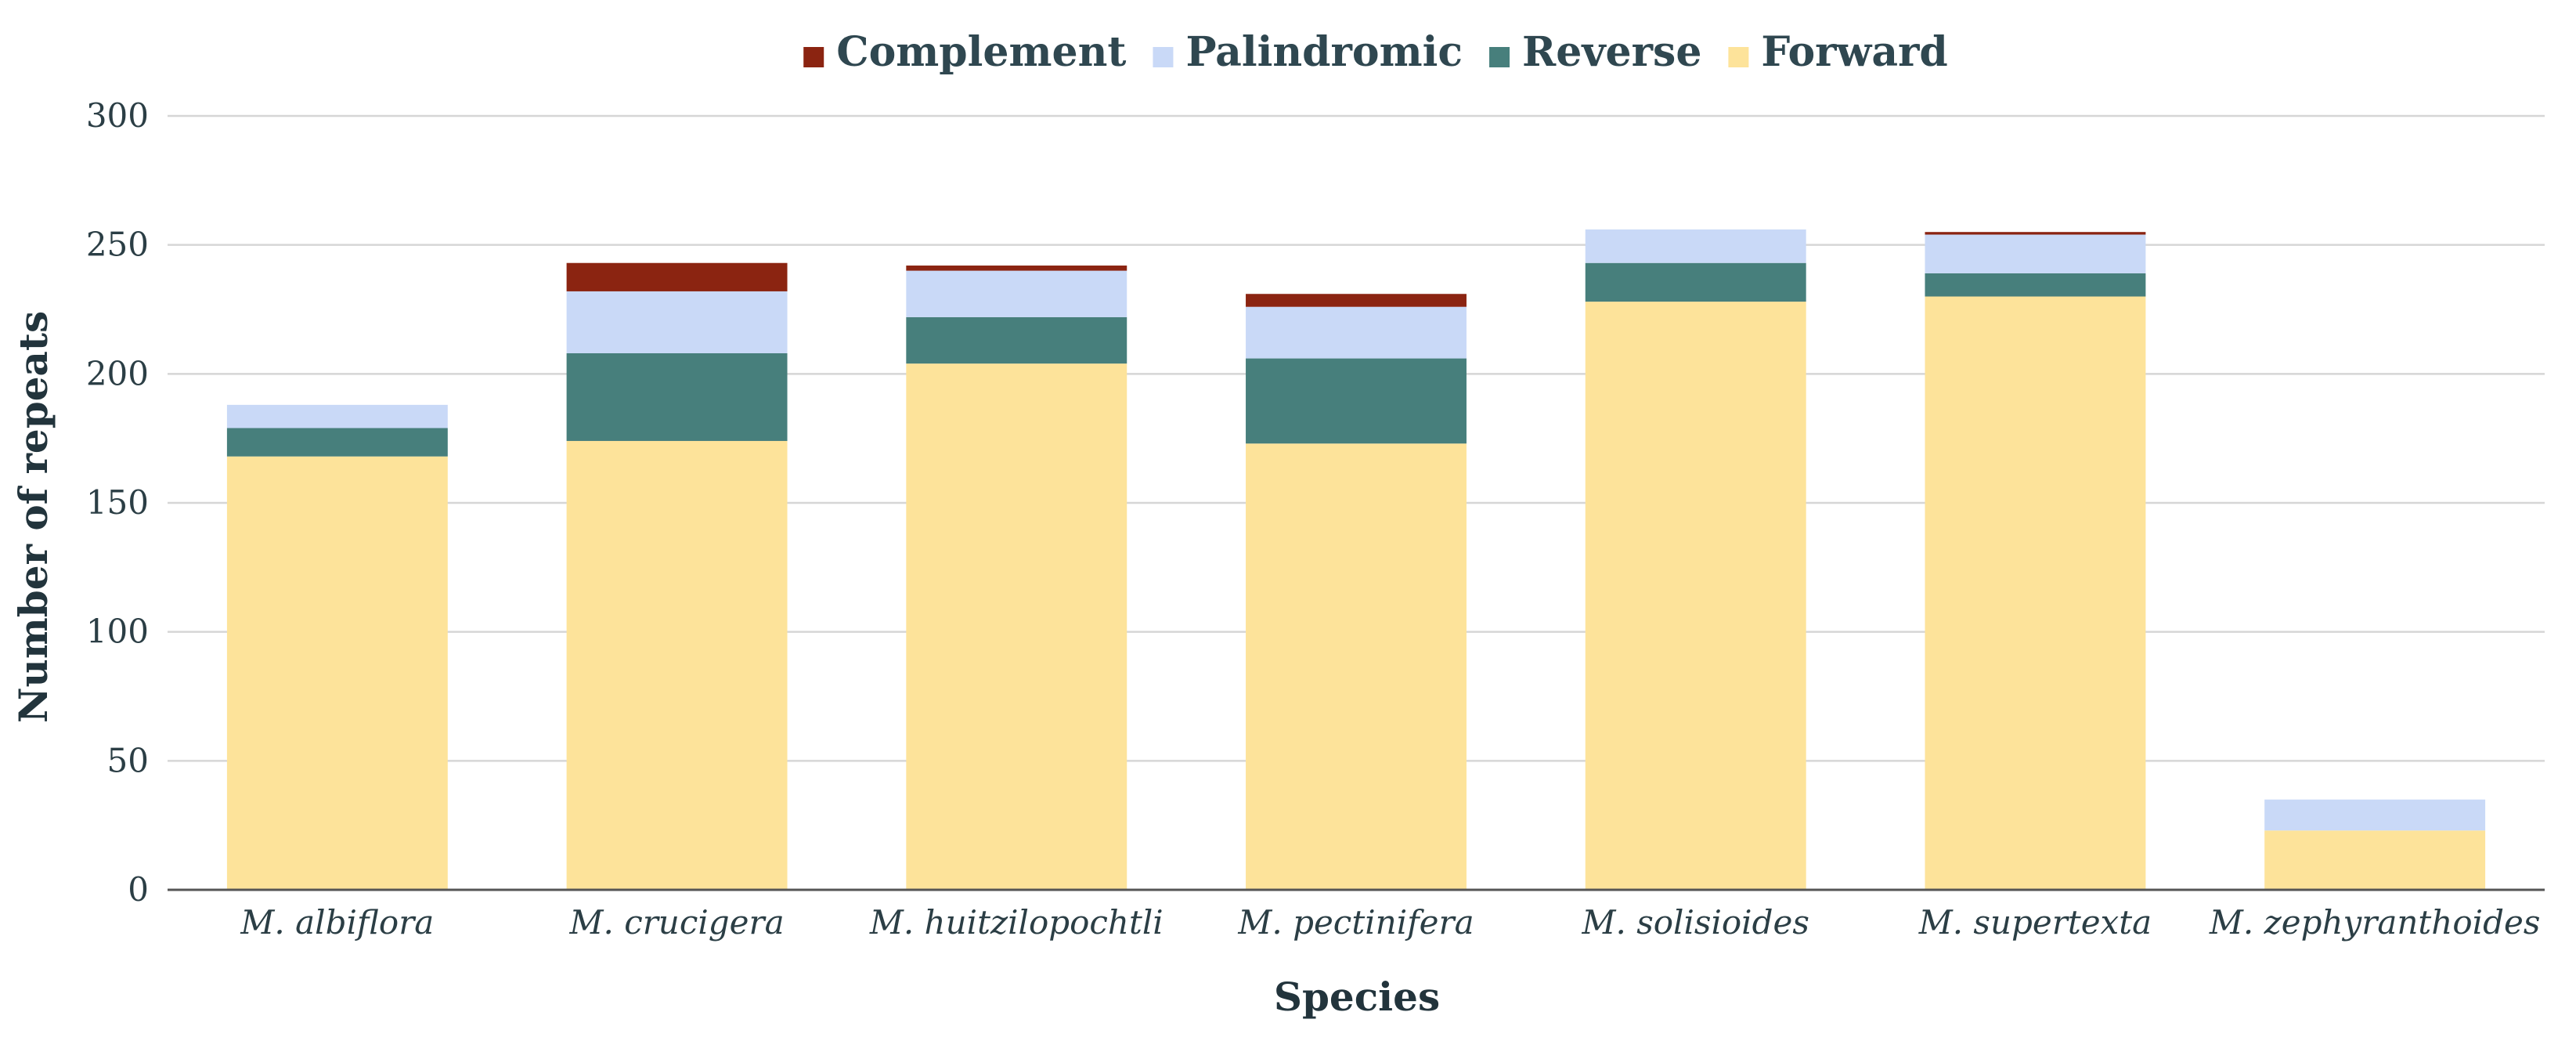 Image resolution: width=2576 pixels, height=1041 pixels. What do you see at coordinates (117, 115) in the screenshot?
I see `y-tick-label: 300` at bounding box center [117, 115].